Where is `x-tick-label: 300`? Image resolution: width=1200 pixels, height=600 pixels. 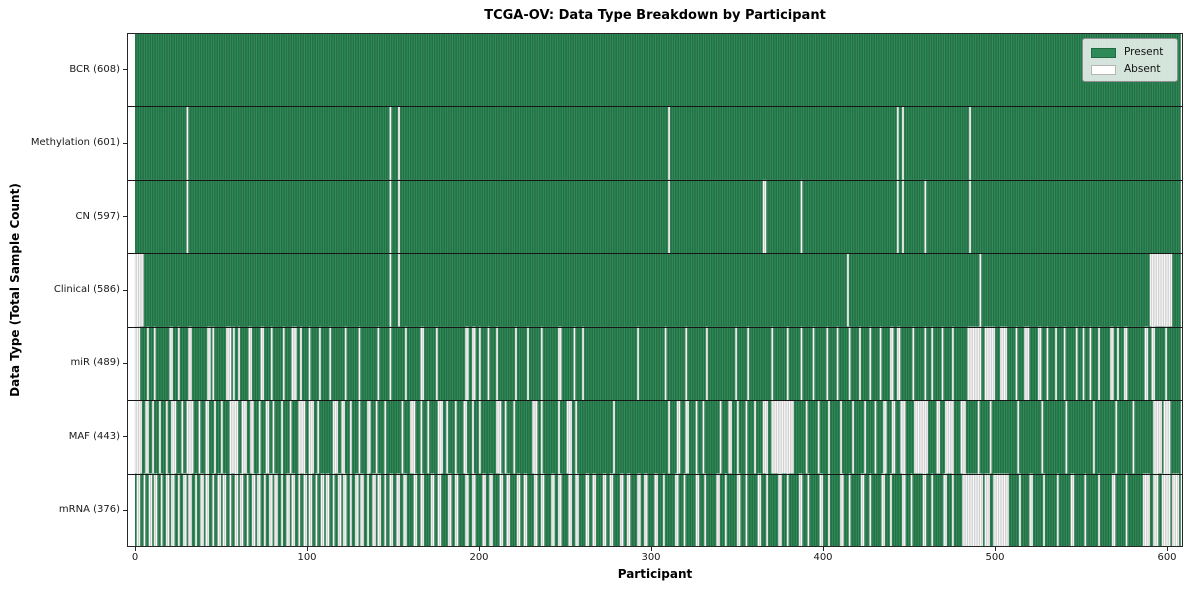
x-tick-label: 300 is located at coordinates (651, 557).